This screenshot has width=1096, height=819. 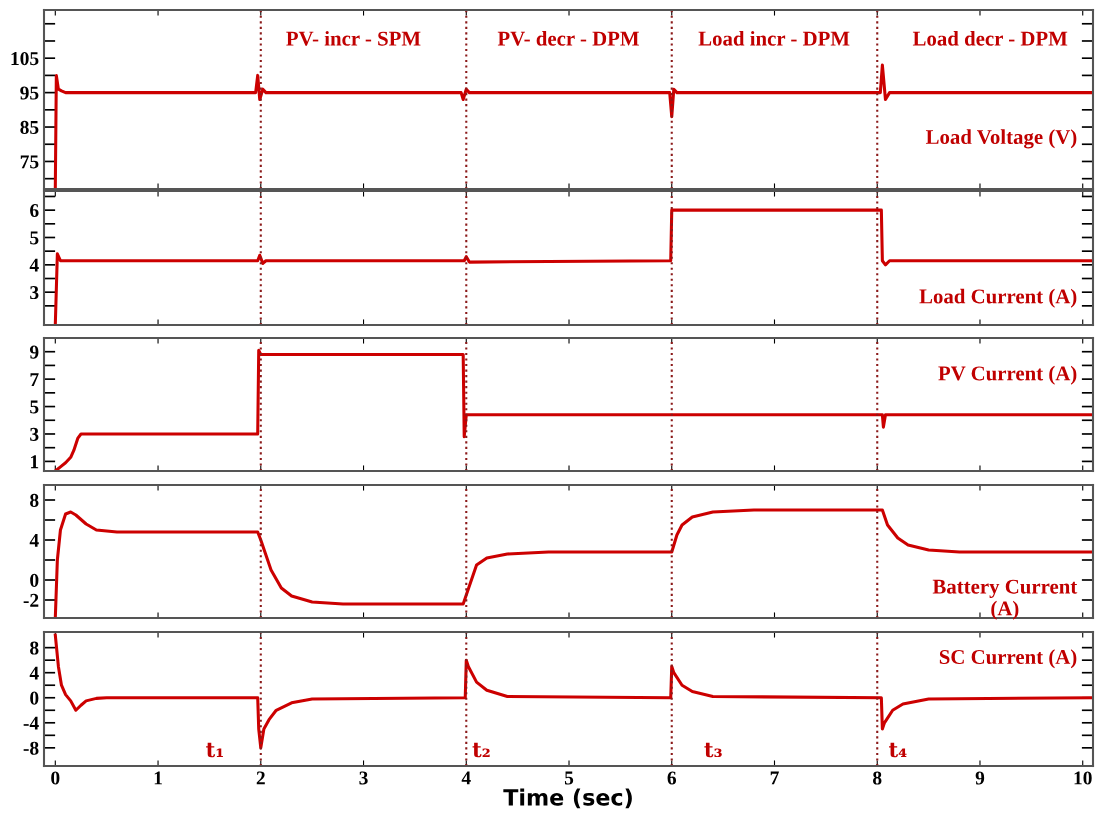 What do you see at coordinates (25, 59) in the screenshot?
I see `y-tick-label: 105` at bounding box center [25, 59].